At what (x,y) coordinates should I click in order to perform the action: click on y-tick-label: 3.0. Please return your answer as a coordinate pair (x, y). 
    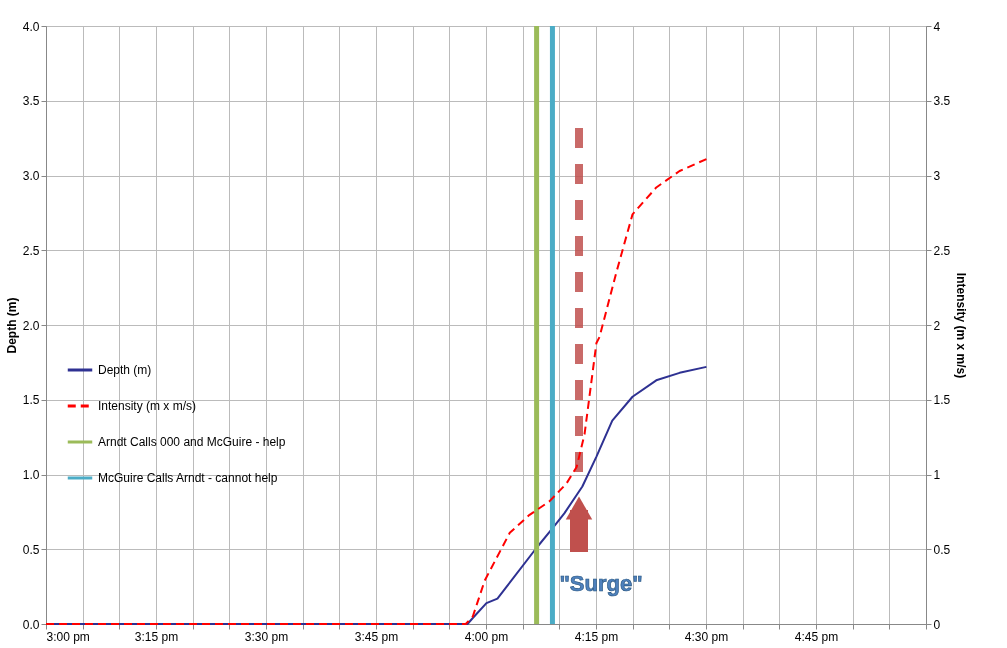
    Looking at the image, I should click on (31, 176).